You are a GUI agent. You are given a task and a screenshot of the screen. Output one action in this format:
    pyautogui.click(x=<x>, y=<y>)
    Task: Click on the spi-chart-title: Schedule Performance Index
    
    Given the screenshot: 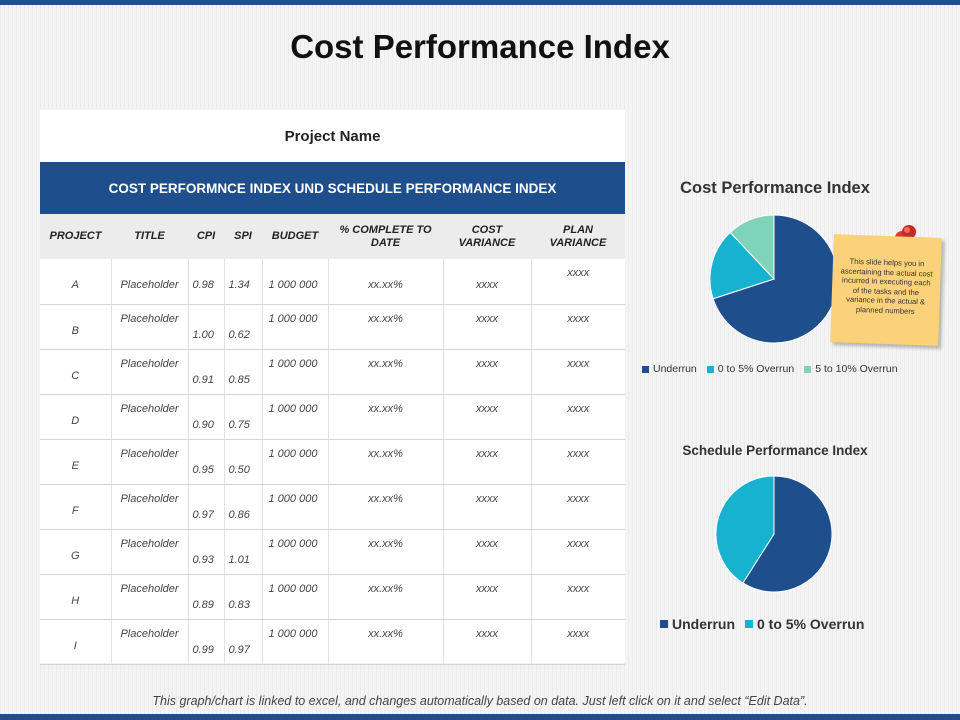 What is the action you would take?
    pyautogui.click(x=775, y=450)
    